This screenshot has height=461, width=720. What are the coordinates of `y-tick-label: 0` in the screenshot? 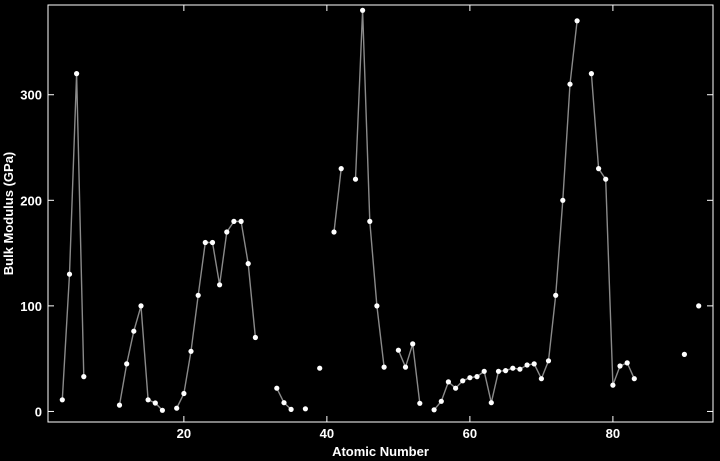 It's located at (38, 411).